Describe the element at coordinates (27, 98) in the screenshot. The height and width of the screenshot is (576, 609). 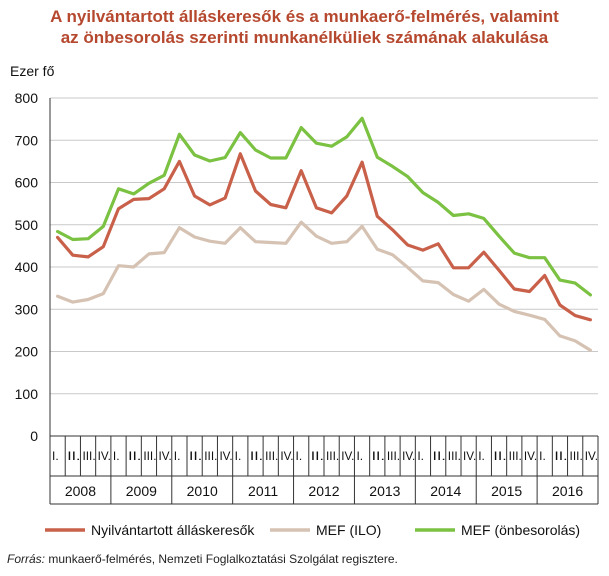
I see `y-tick-label: 800` at that location.